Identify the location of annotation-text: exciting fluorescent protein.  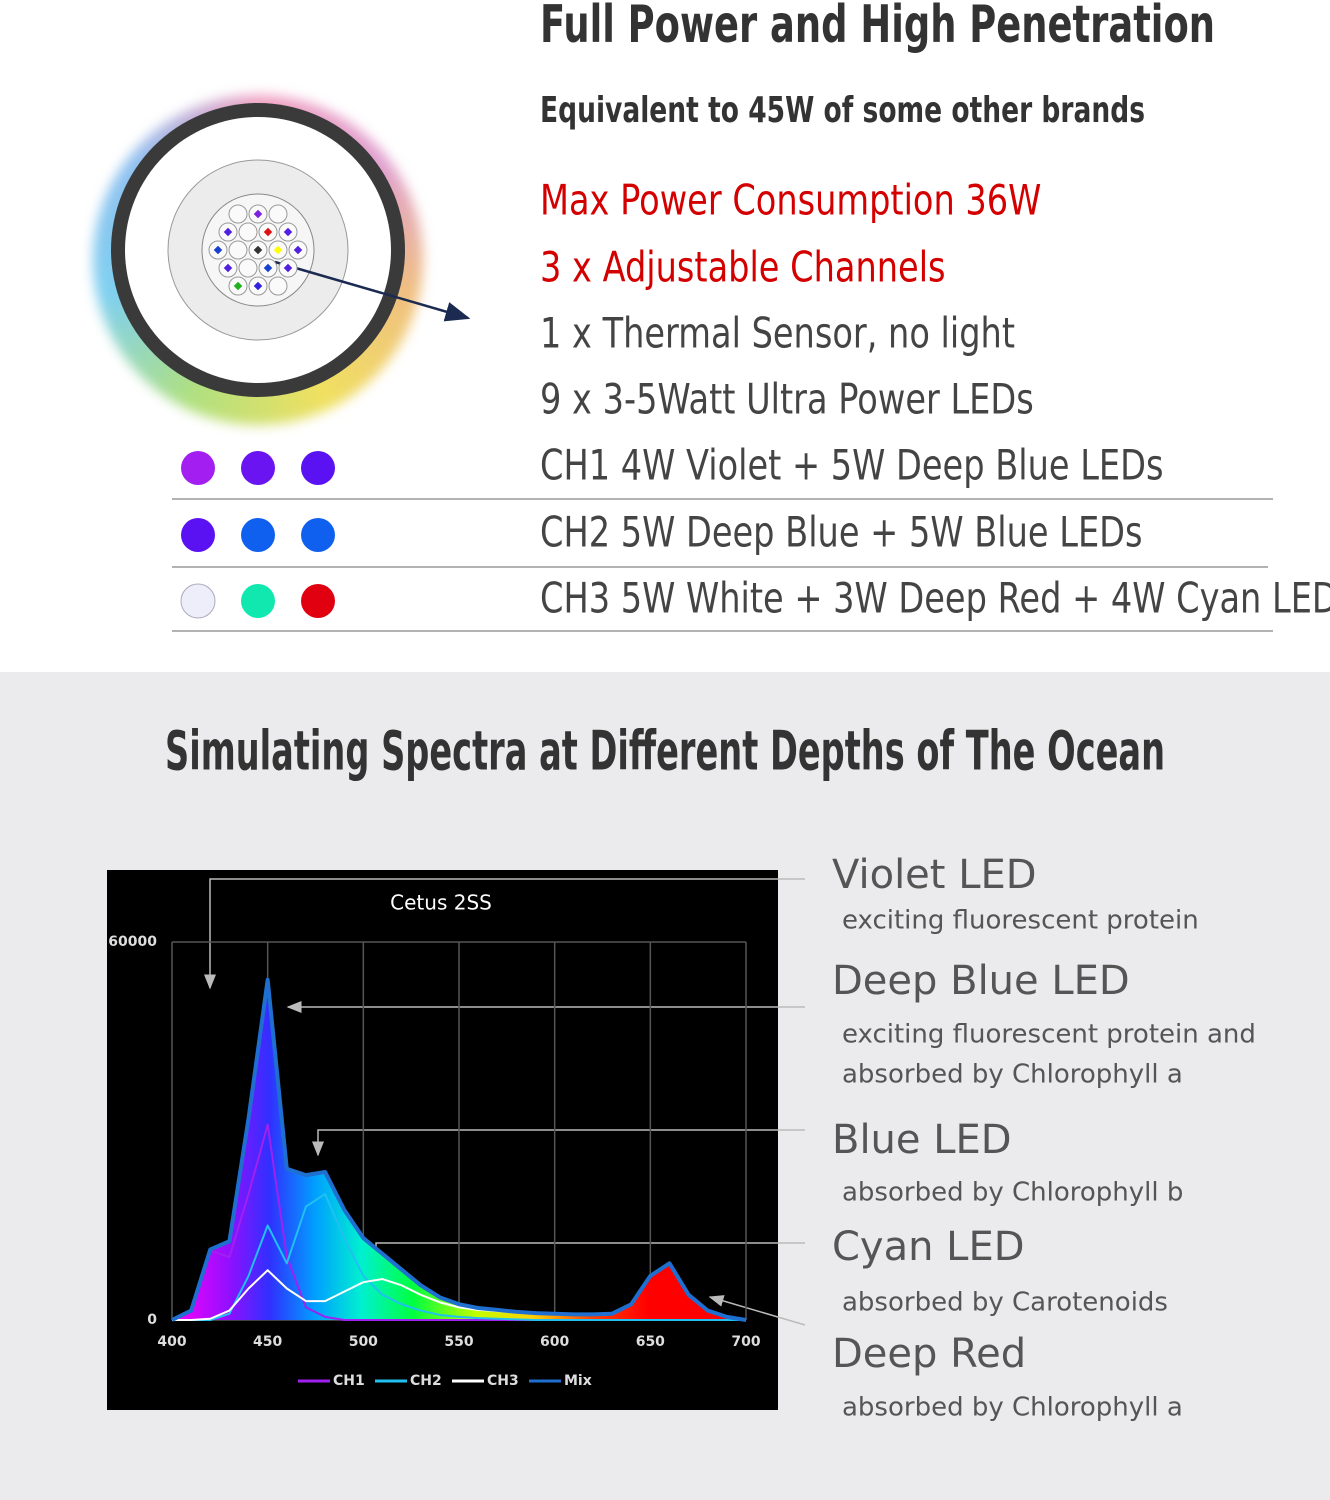
(1020, 921).